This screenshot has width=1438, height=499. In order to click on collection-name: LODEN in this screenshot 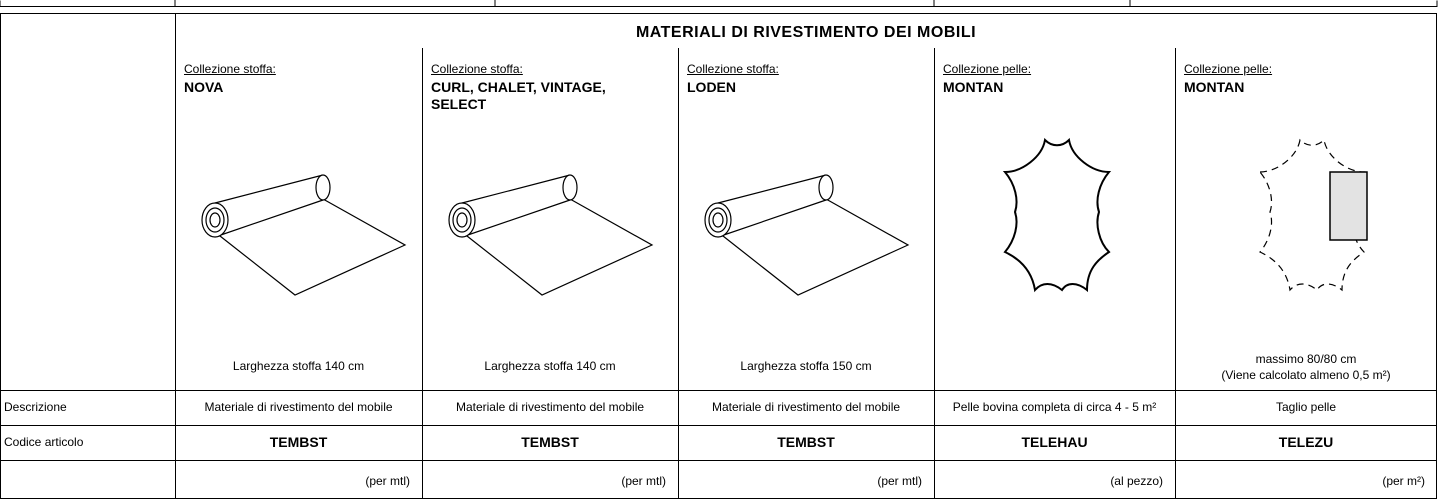, I will do `click(711, 87)`.